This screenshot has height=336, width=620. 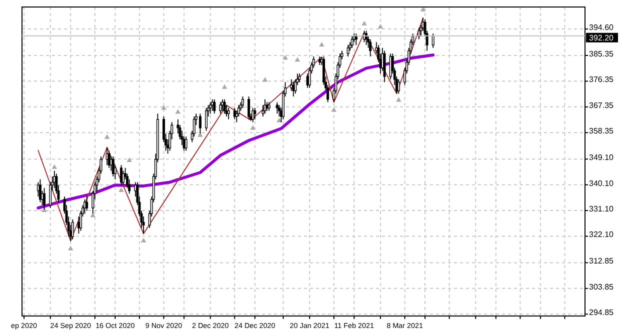 I want to click on y-tick-label: 294.85, so click(x=601, y=313).